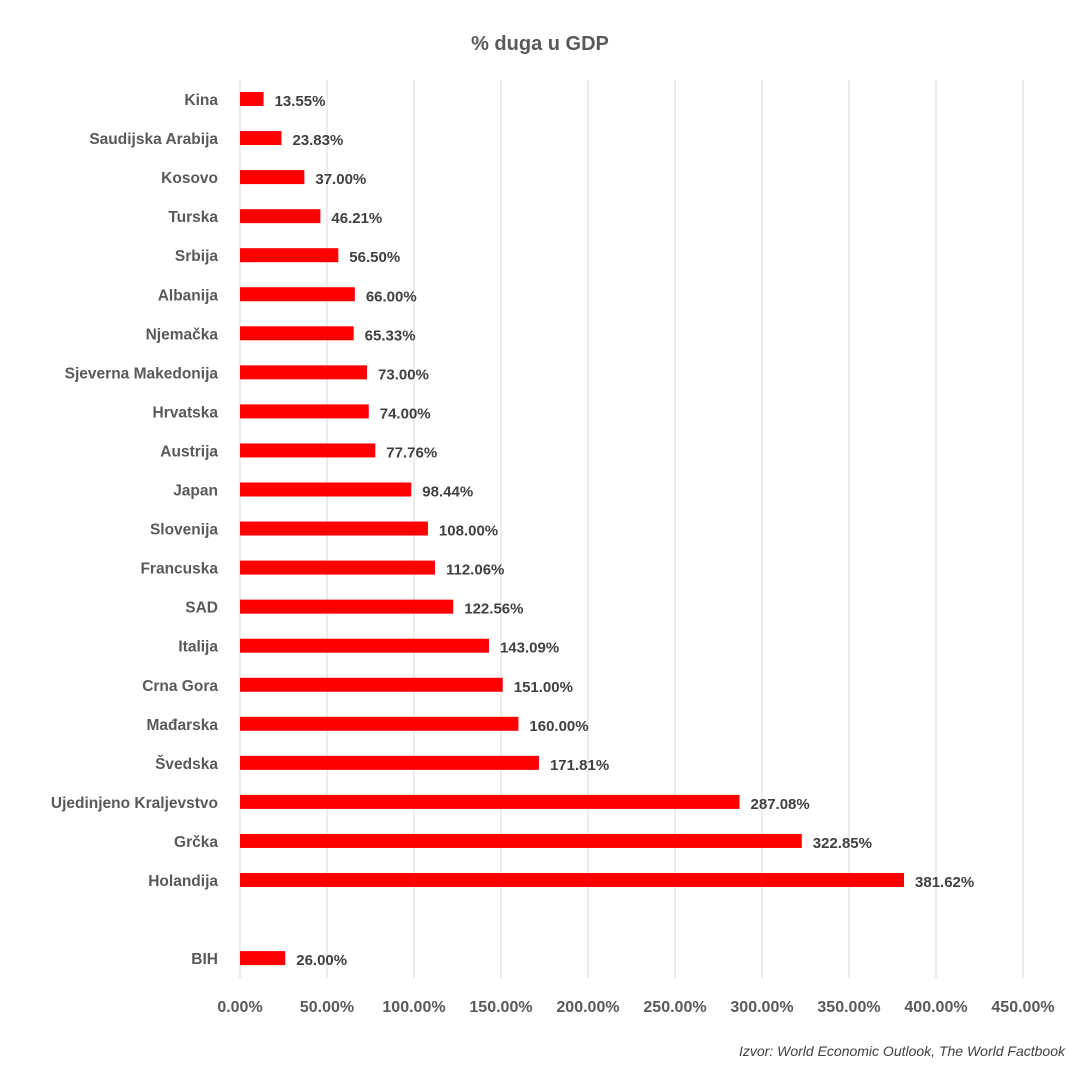 This screenshot has width=1080, height=1080. Describe the element at coordinates (543, 687) in the screenshot. I see `data-label: 151.00%` at that location.